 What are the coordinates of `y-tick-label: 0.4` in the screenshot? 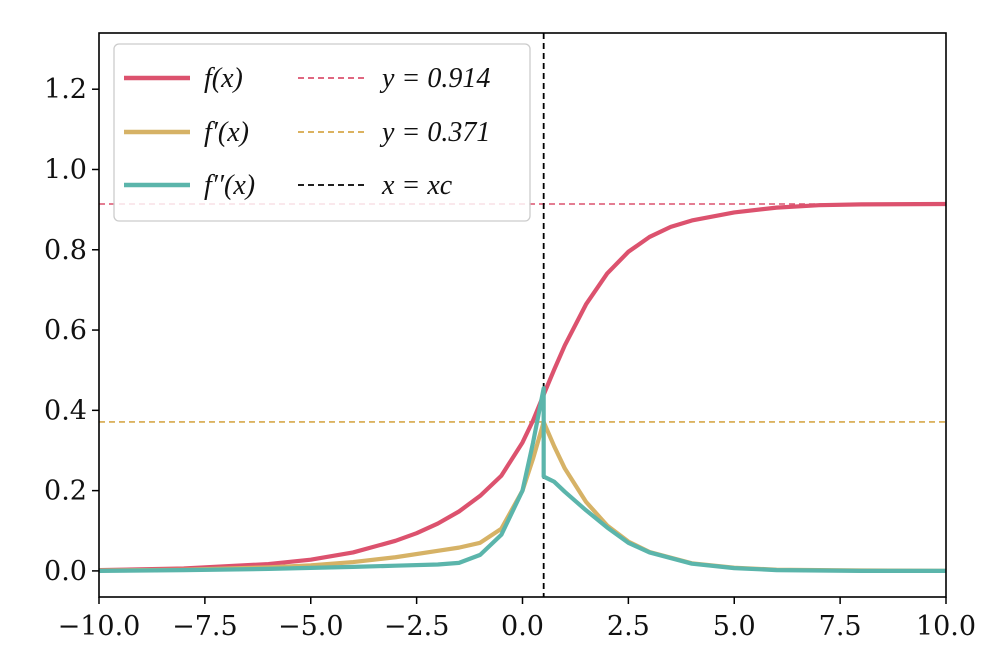 It's located at (65, 410).